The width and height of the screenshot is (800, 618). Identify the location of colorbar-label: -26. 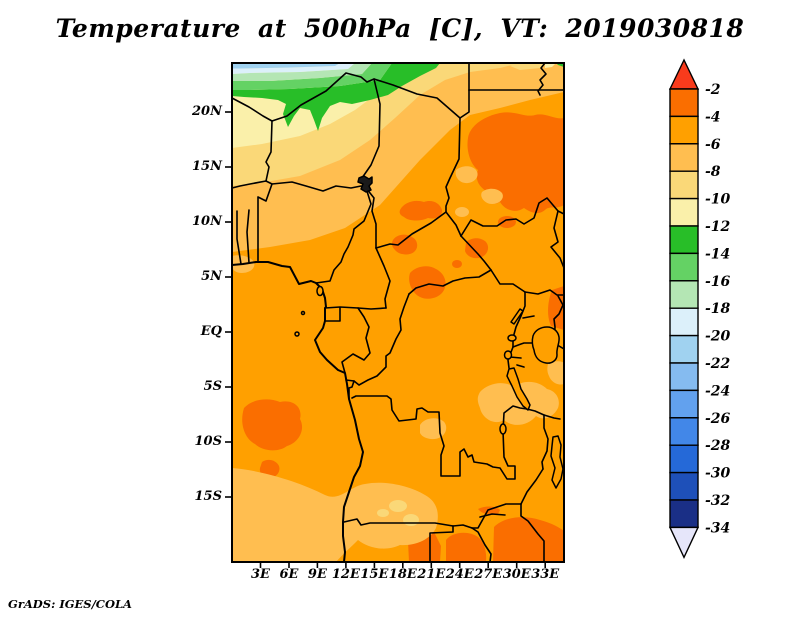
(718, 419).